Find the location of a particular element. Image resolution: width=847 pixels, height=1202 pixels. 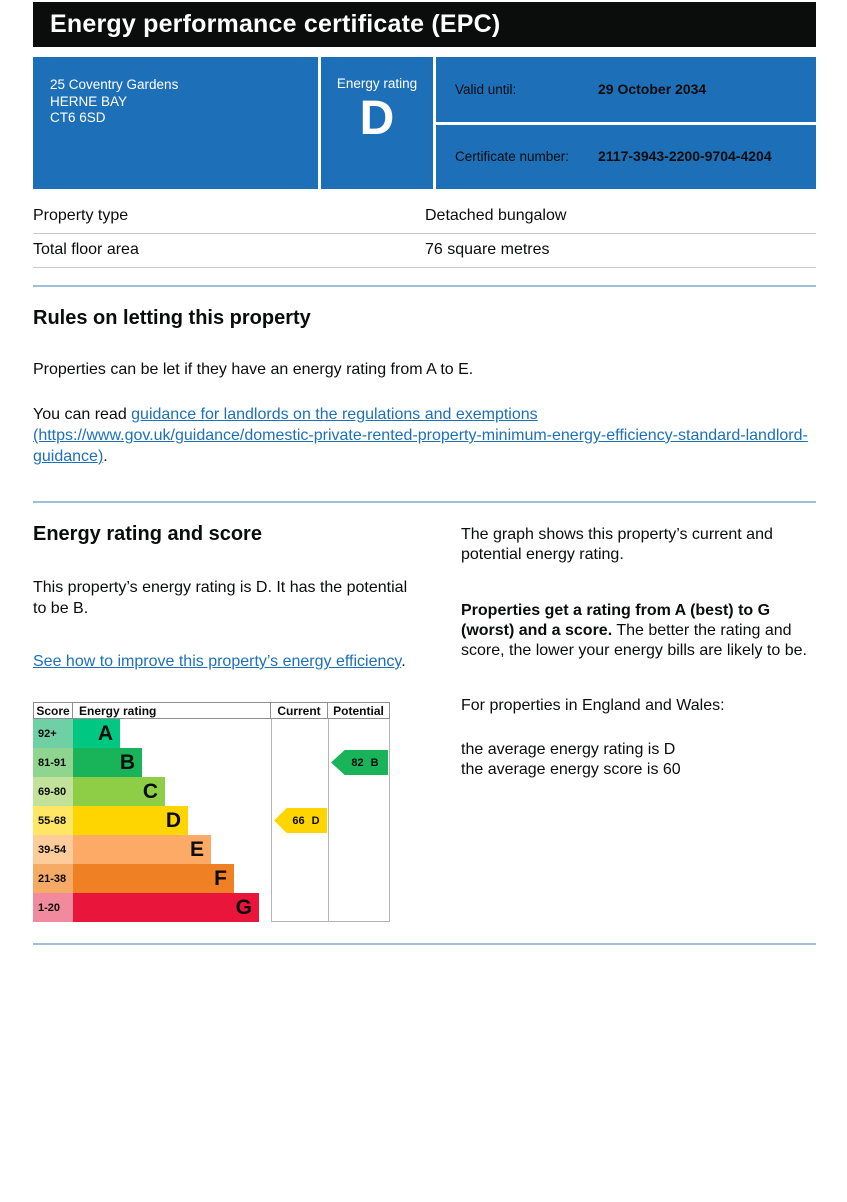

score-column-header: Score is located at coordinates (53, 710).